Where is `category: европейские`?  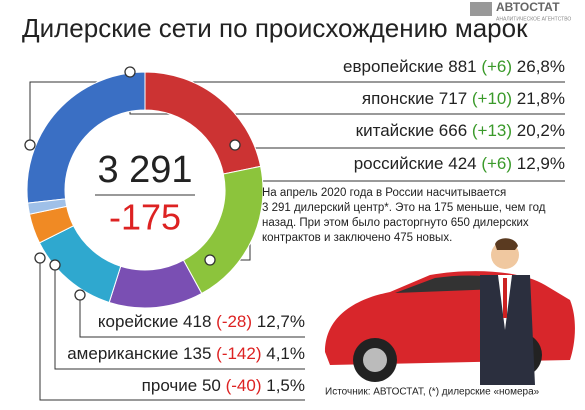
category: европейские is located at coordinates (393, 66).